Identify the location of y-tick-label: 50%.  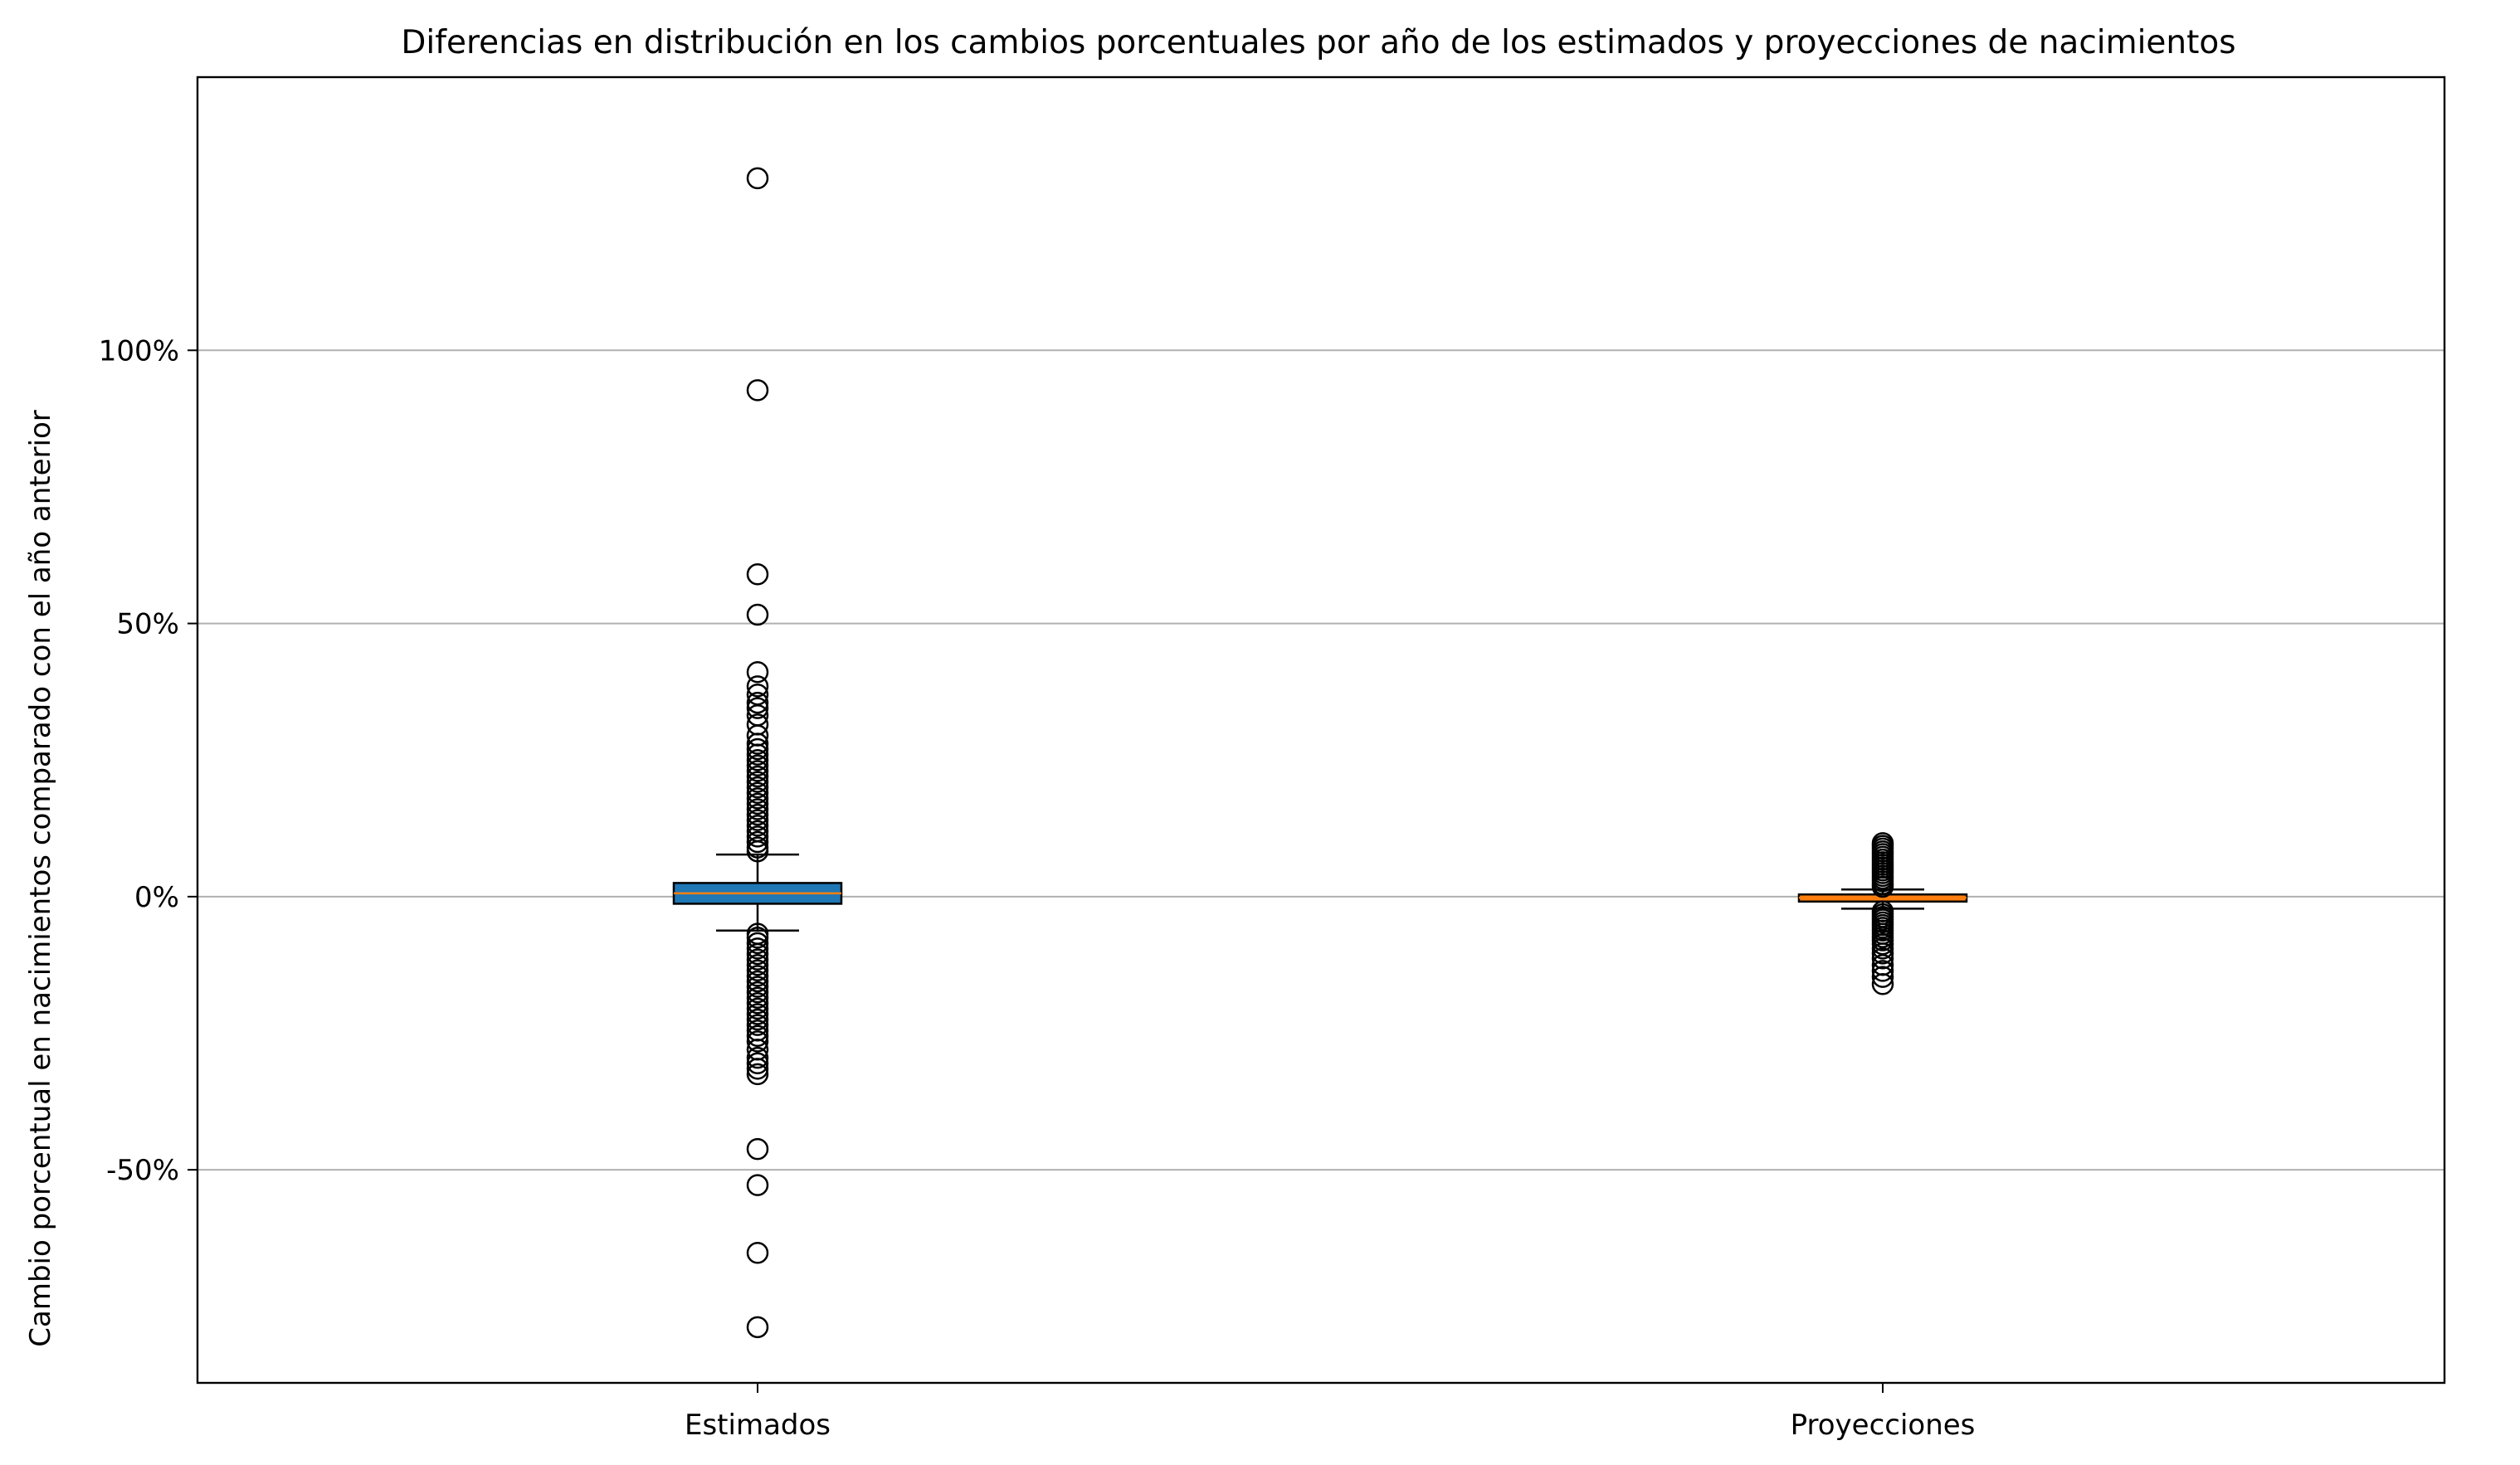
(147, 624).